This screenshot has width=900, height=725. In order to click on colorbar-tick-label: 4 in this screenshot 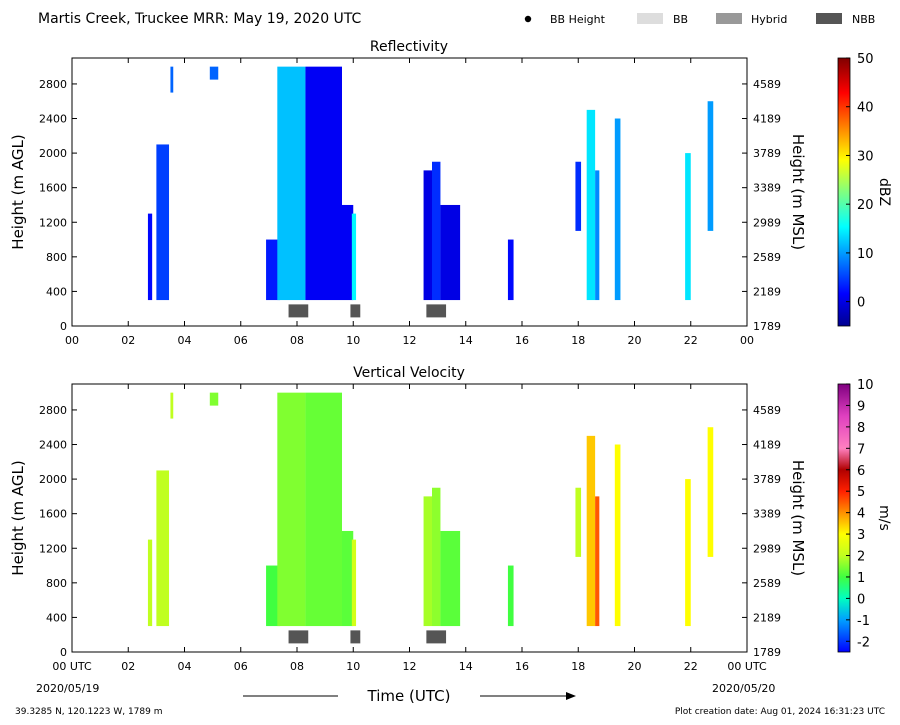, I will do `click(861, 514)`.